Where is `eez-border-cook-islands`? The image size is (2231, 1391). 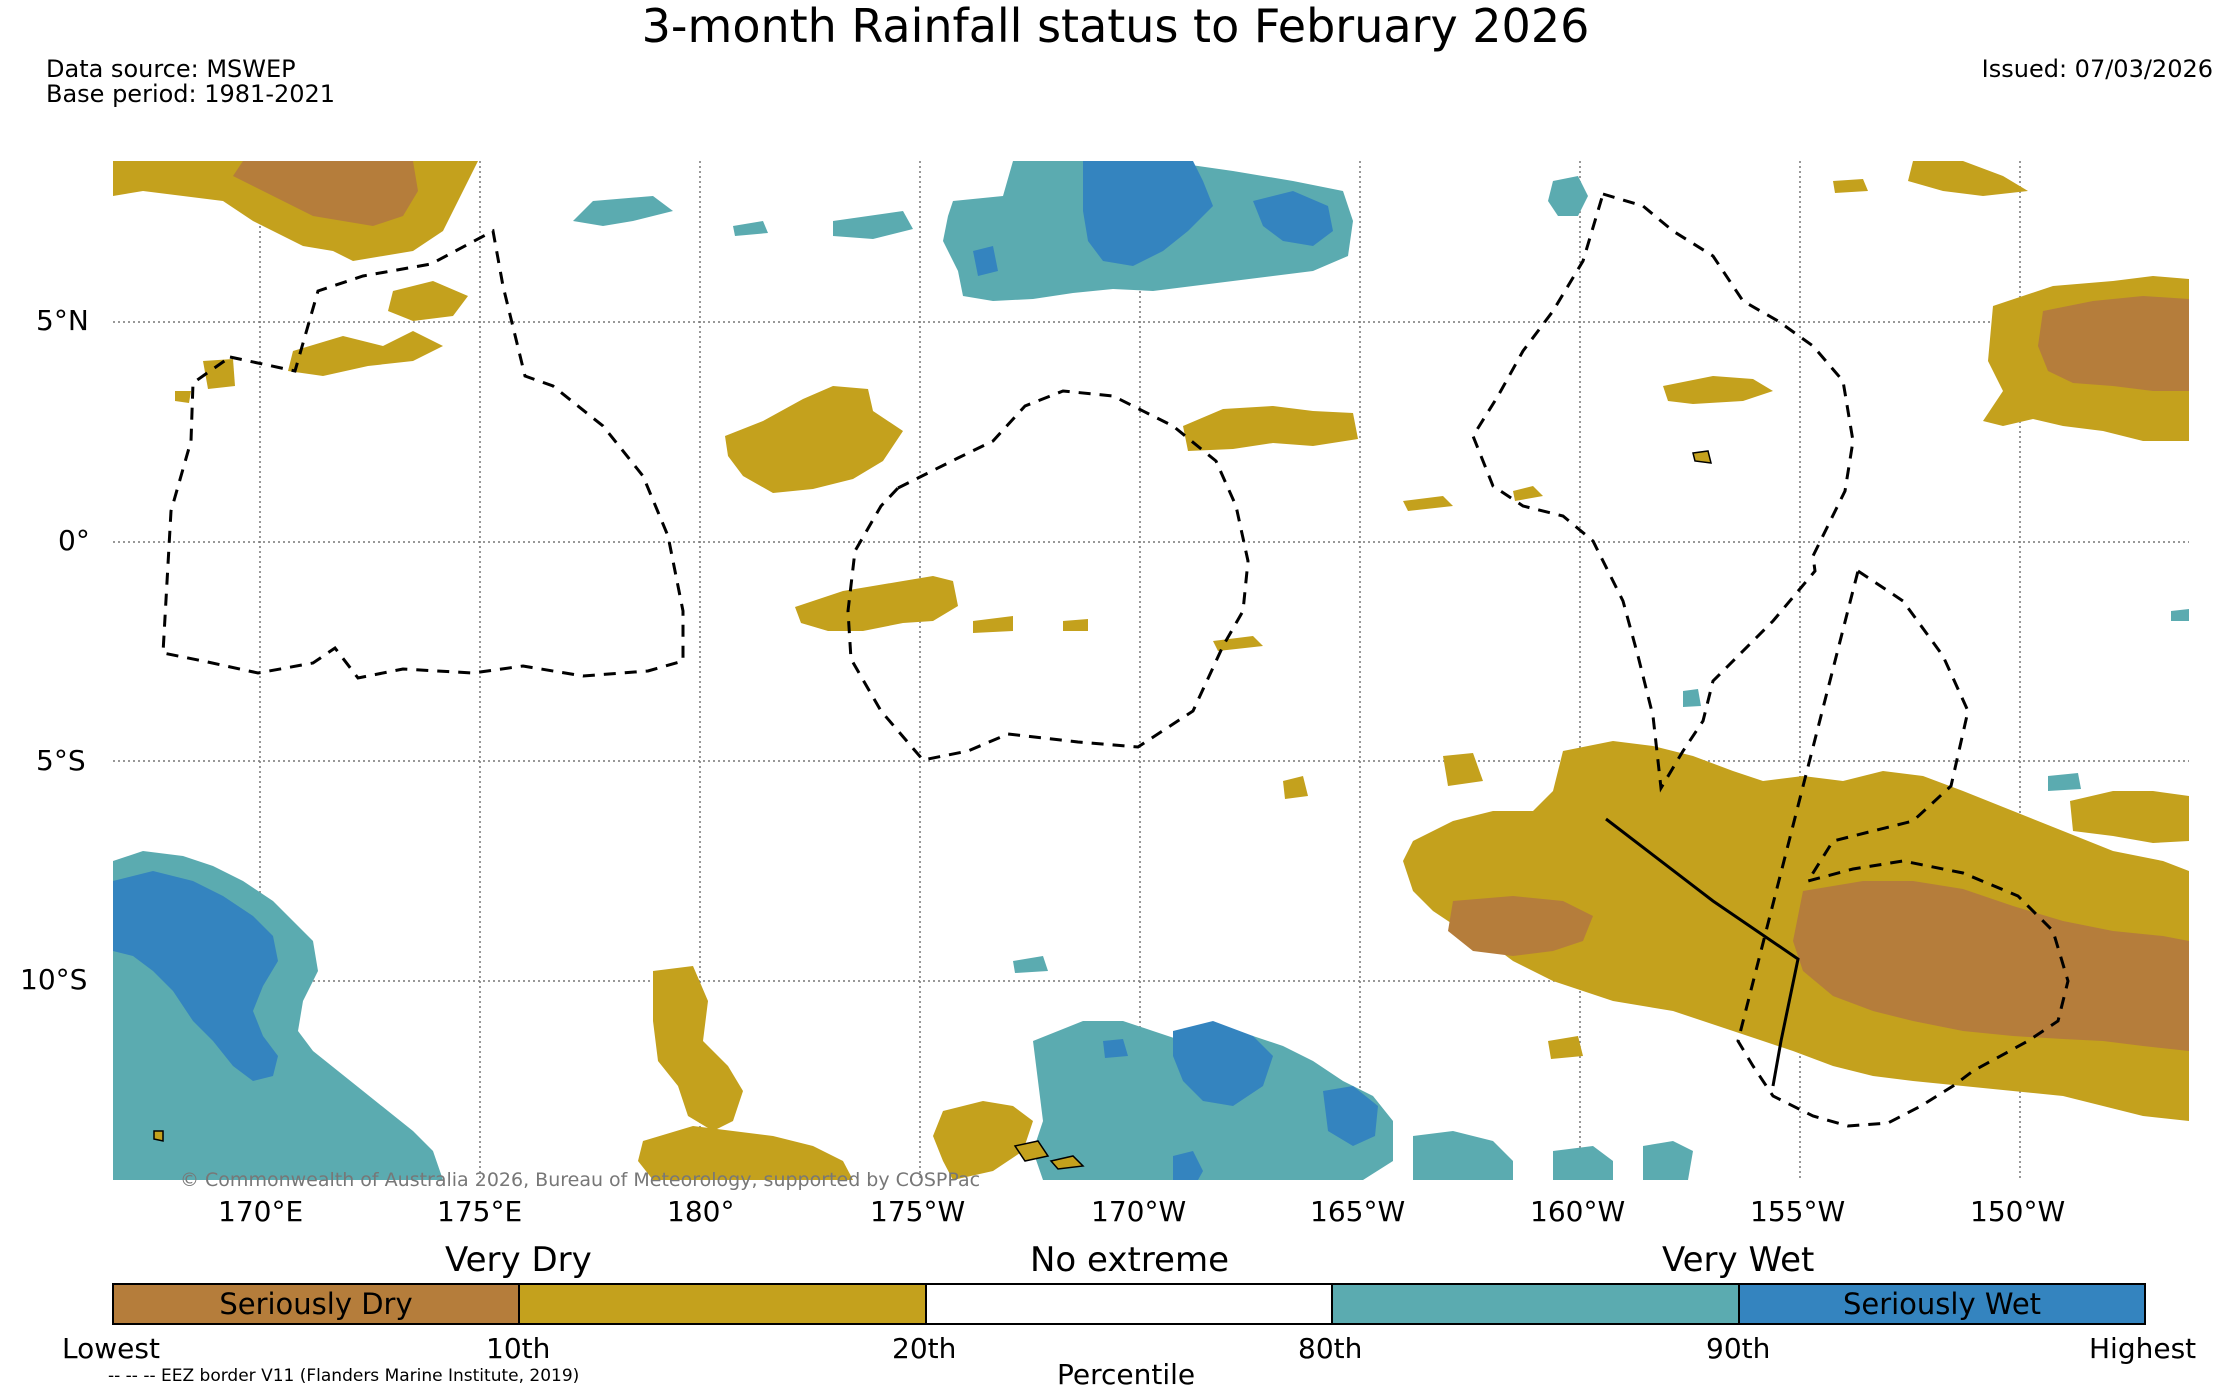
eez-border-cook-islands is located at coordinates (1903, 848).